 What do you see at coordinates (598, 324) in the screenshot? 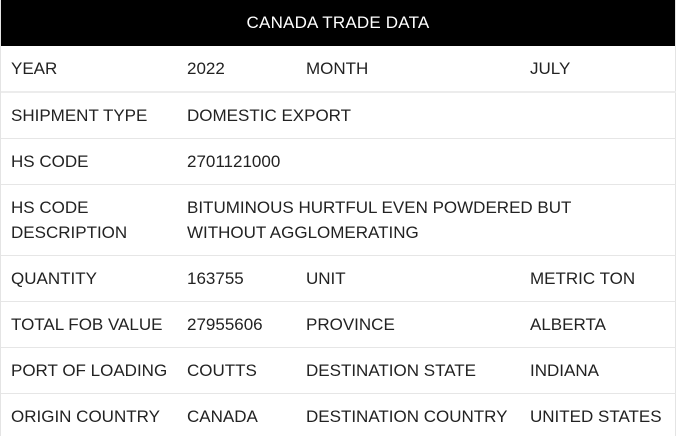
I see `field-value-province: ALBERTA` at bounding box center [598, 324].